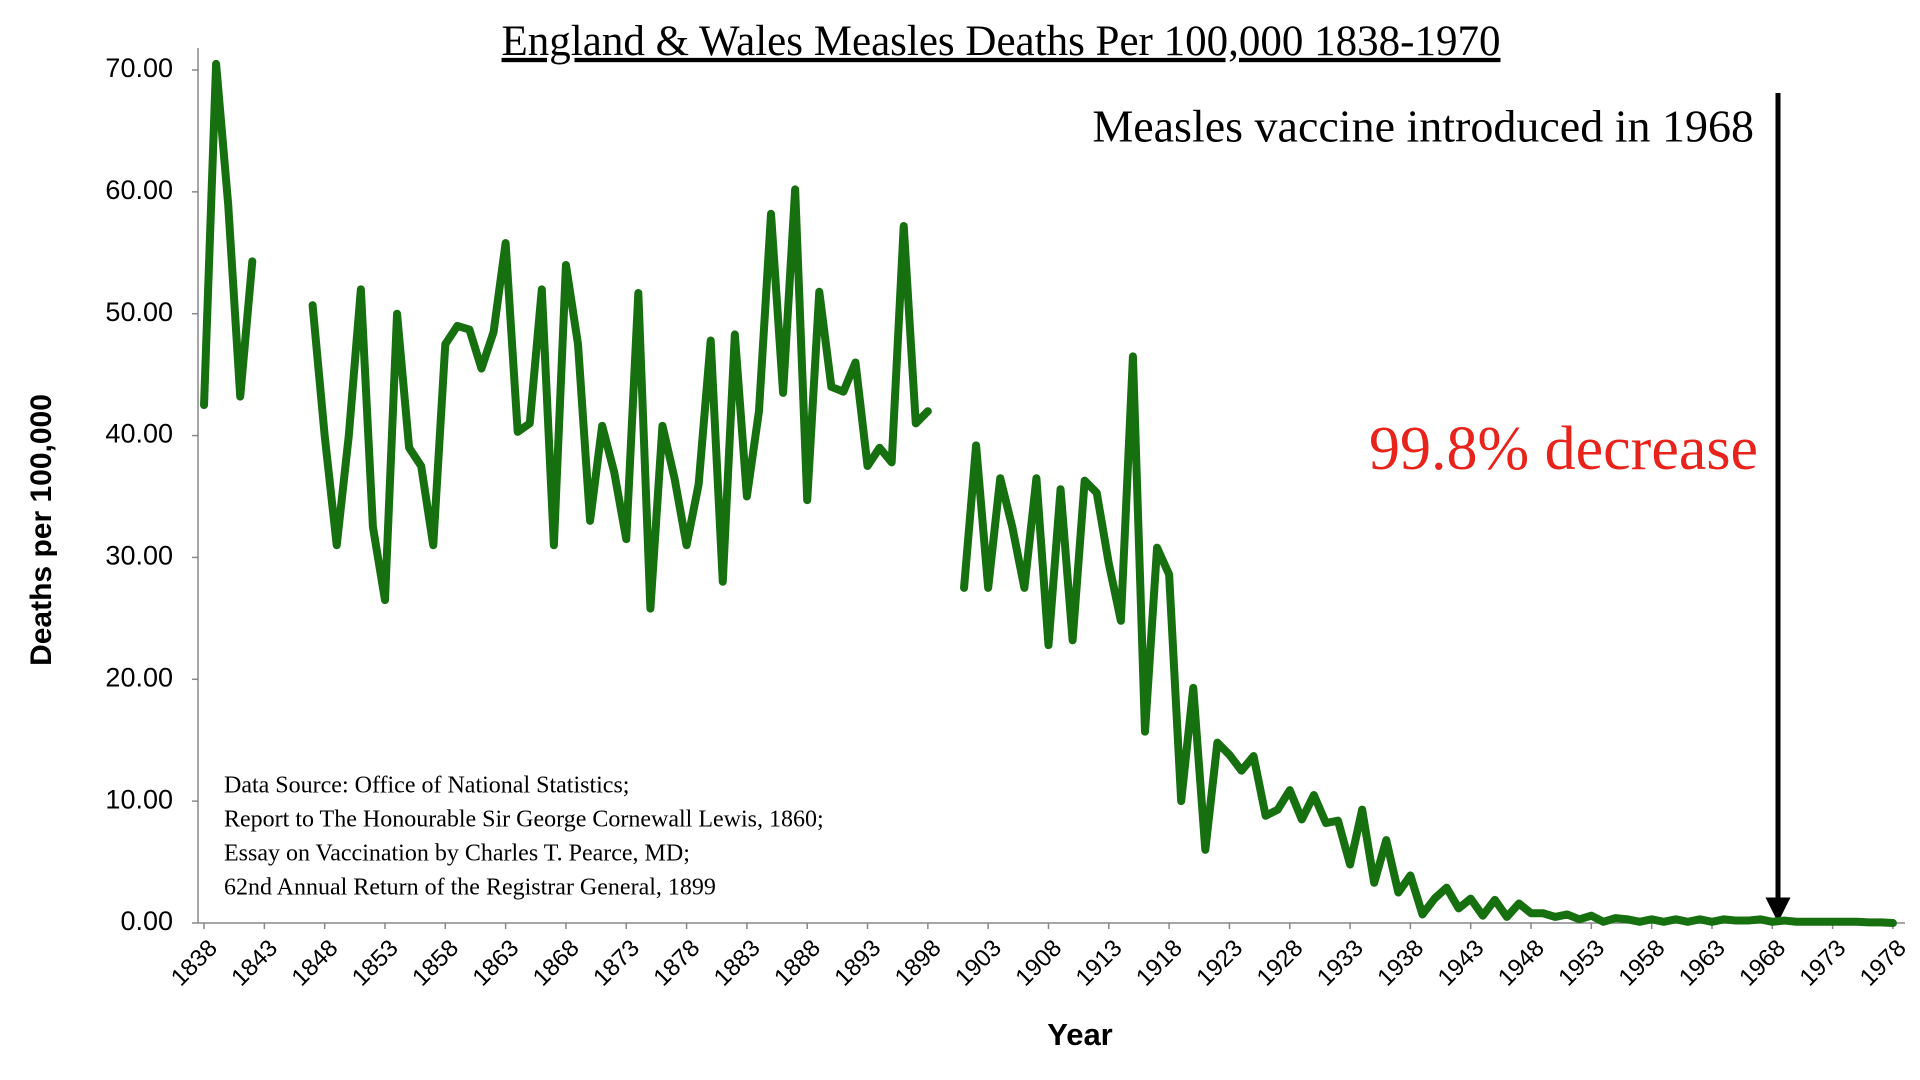 Image resolution: width=1920 pixels, height=1080 pixels. What do you see at coordinates (139, 312) in the screenshot?
I see `y-tick-label: 50.00` at bounding box center [139, 312].